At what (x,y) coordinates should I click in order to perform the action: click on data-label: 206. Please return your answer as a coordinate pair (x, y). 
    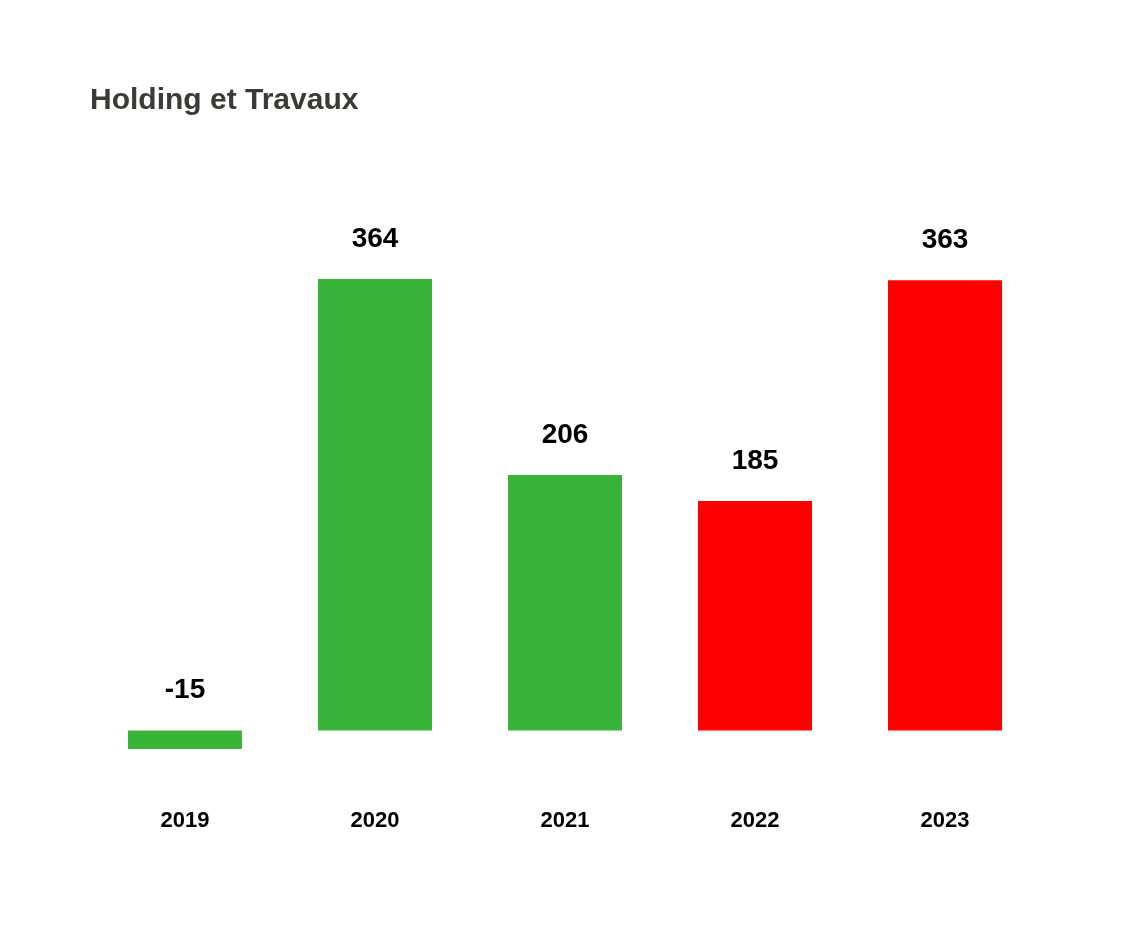
    Looking at the image, I should click on (565, 433).